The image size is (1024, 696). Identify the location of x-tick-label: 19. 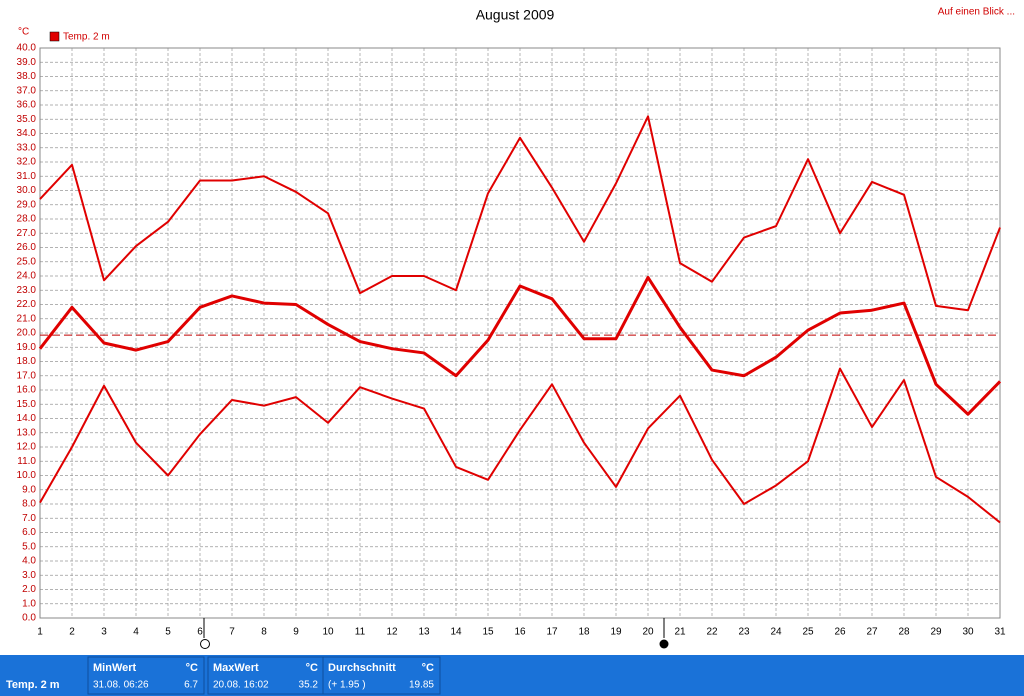
(616, 632).